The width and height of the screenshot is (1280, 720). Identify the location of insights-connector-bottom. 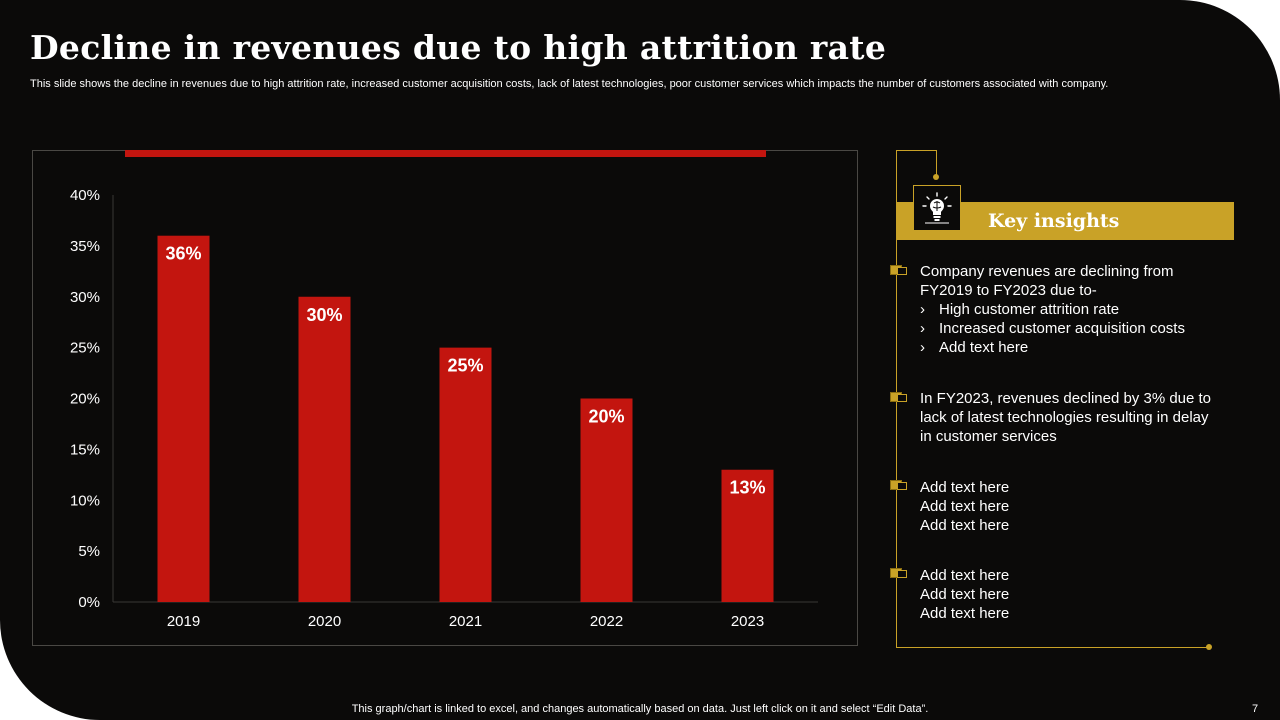
(1052, 647).